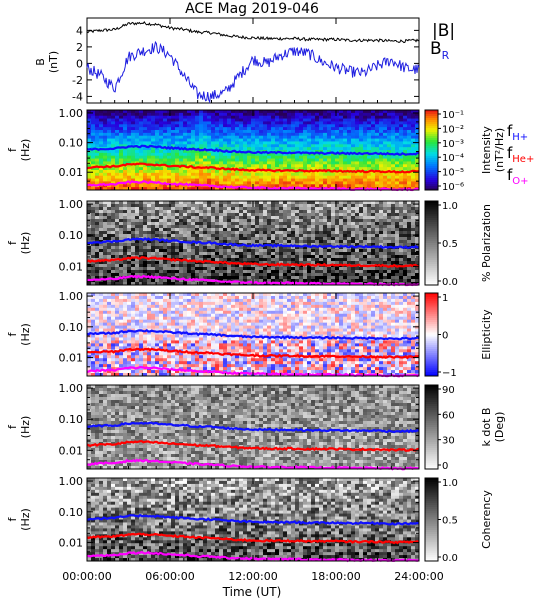  What do you see at coordinates (517, 132) in the screenshot?
I see `legend-fh: fH+` at bounding box center [517, 132].